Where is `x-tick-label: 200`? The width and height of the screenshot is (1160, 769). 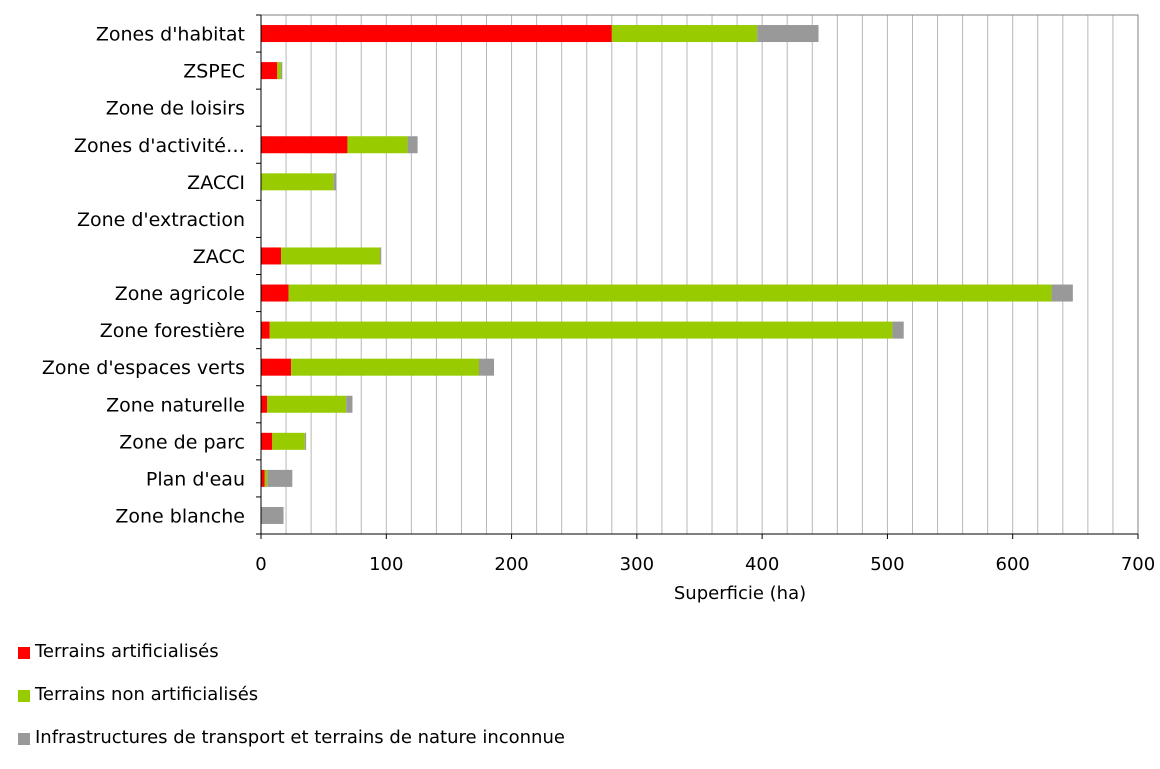
x-tick-label: 200 is located at coordinates (511, 564).